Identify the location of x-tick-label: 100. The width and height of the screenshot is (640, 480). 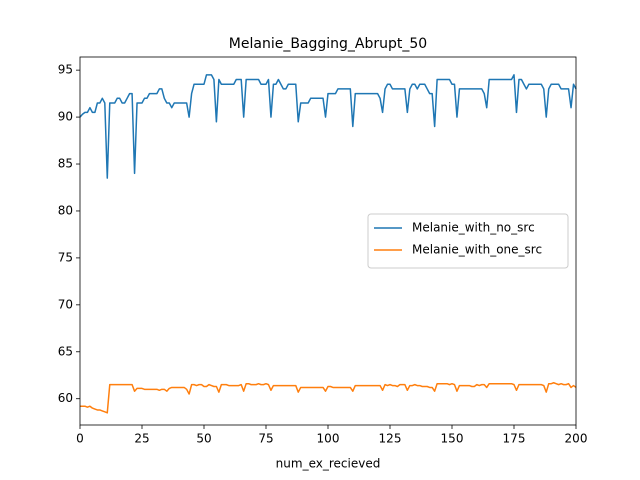
(328, 439).